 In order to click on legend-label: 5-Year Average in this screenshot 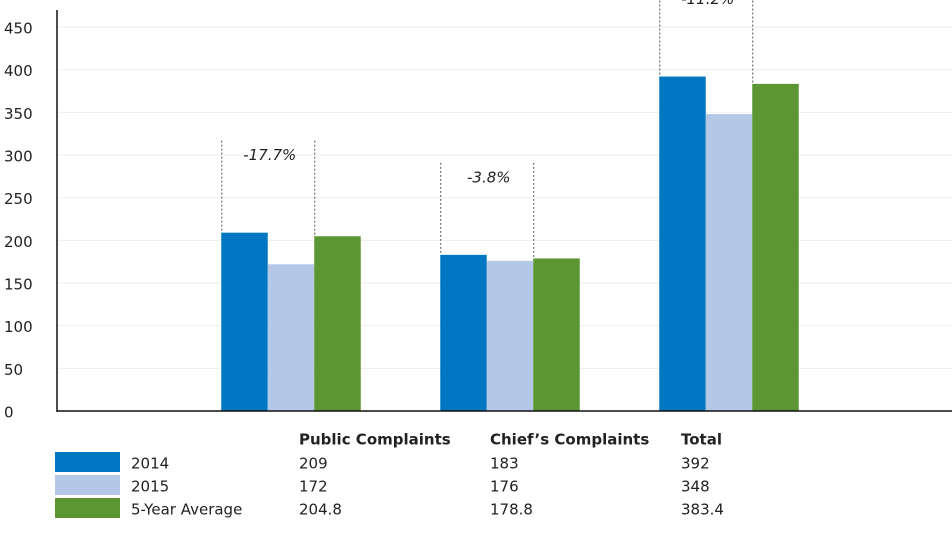, I will do `click(186, 510)`.